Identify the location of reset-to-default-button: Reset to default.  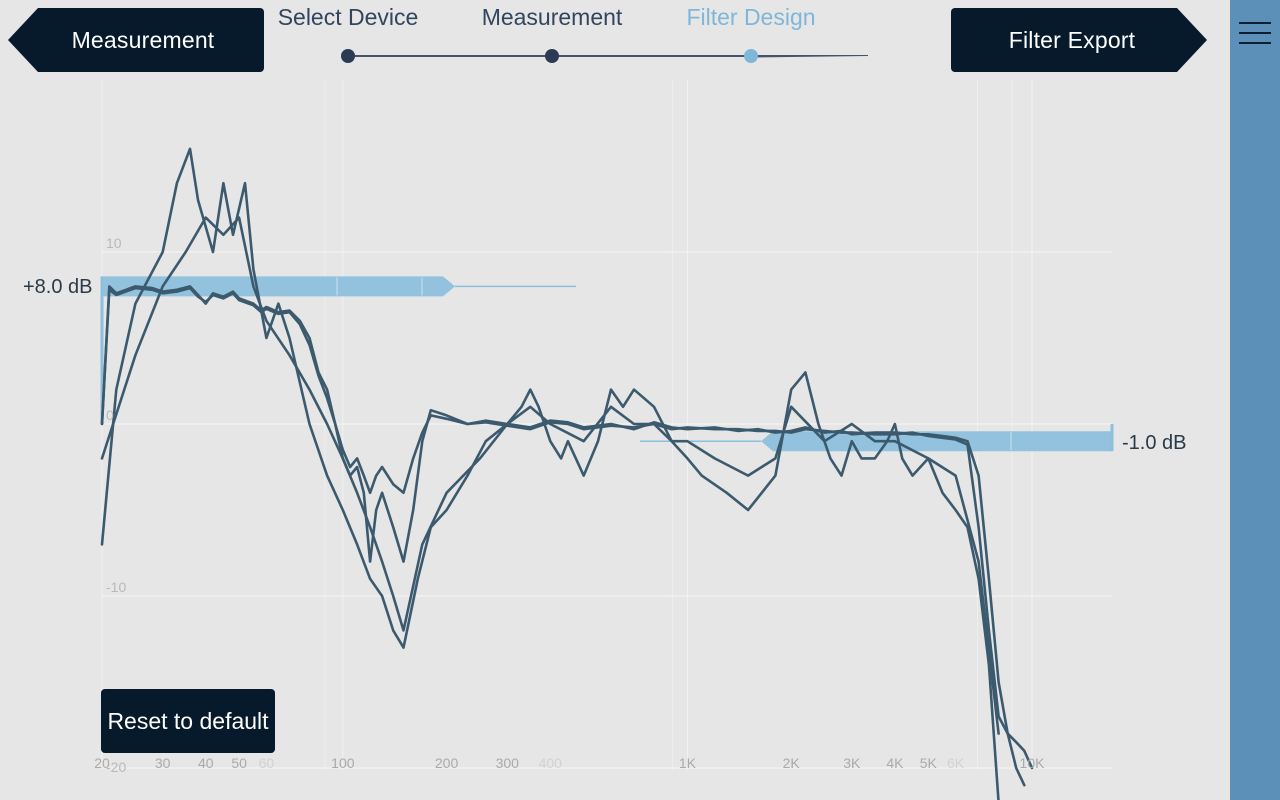
(188, 721).